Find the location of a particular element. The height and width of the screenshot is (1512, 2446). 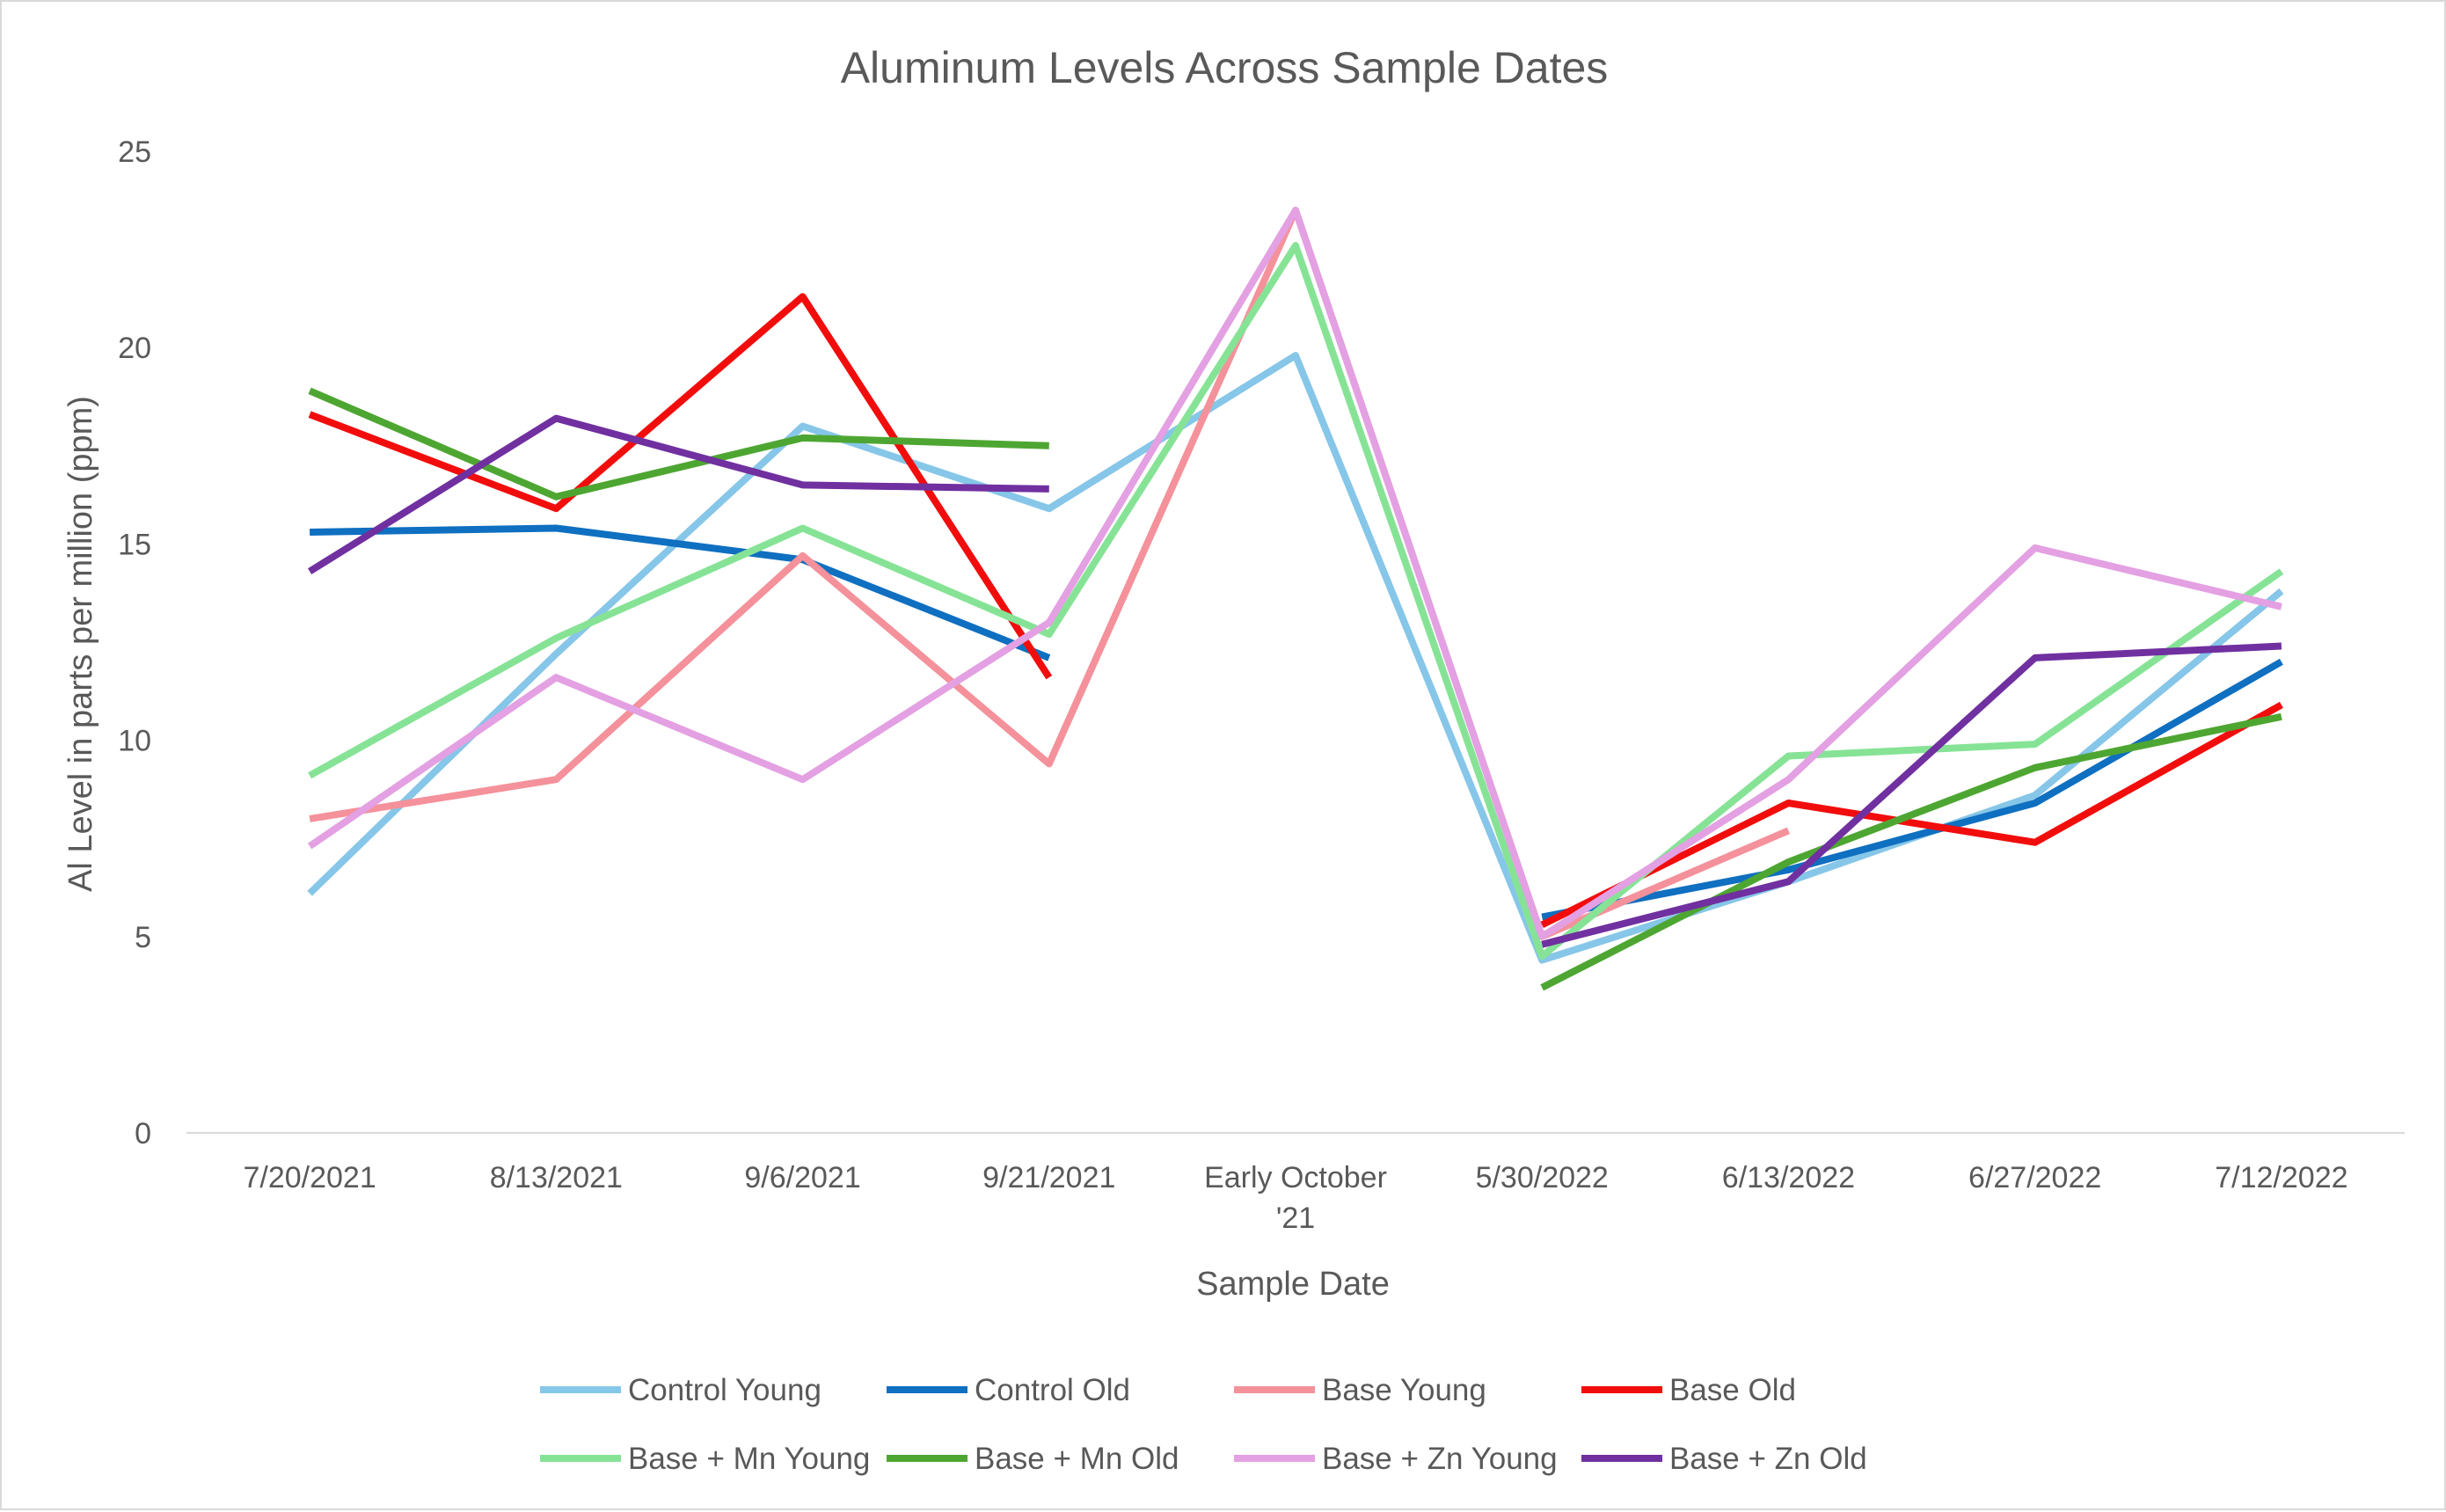

legend-item-base-old: Base Old is located at coordinates (1689, 1390).